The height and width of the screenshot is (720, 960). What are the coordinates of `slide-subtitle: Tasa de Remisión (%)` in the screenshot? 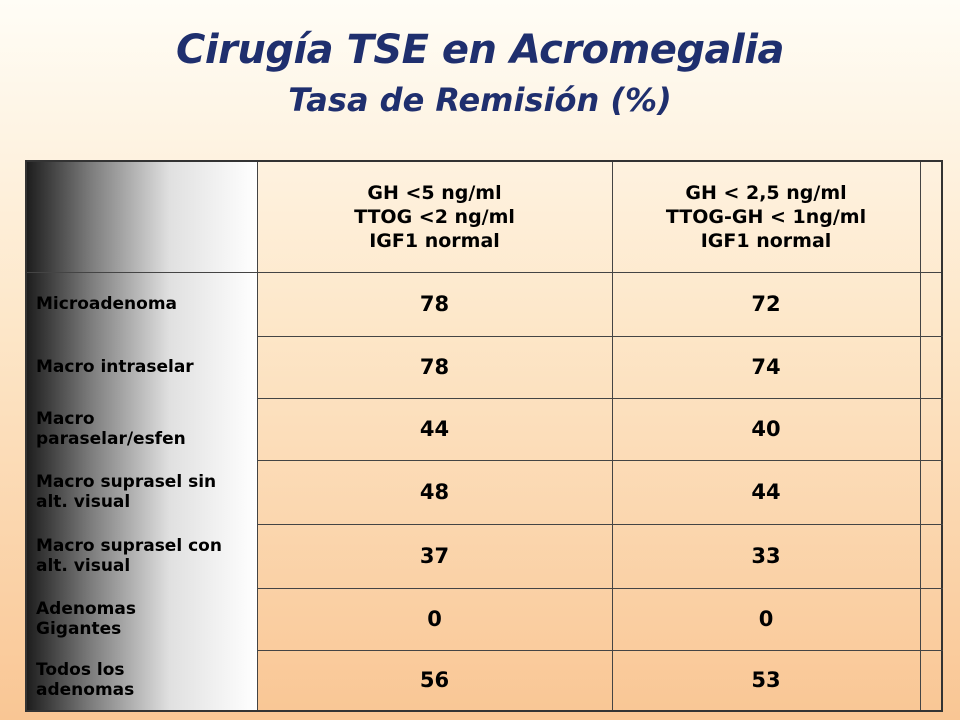 It's located at (480, 100).